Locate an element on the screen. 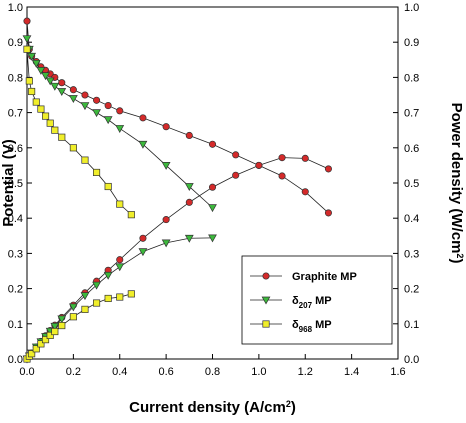  y2-tick-label: 0.4 is located at coordinates (411, 219).